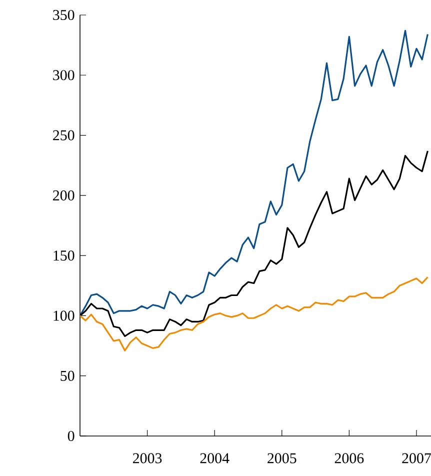 Image resolution: width=431 pixels, height=476 pixels. Describe the element at coordinates (349, 458) in the screenshot. I see `x-tick-label: 2006` at that location.